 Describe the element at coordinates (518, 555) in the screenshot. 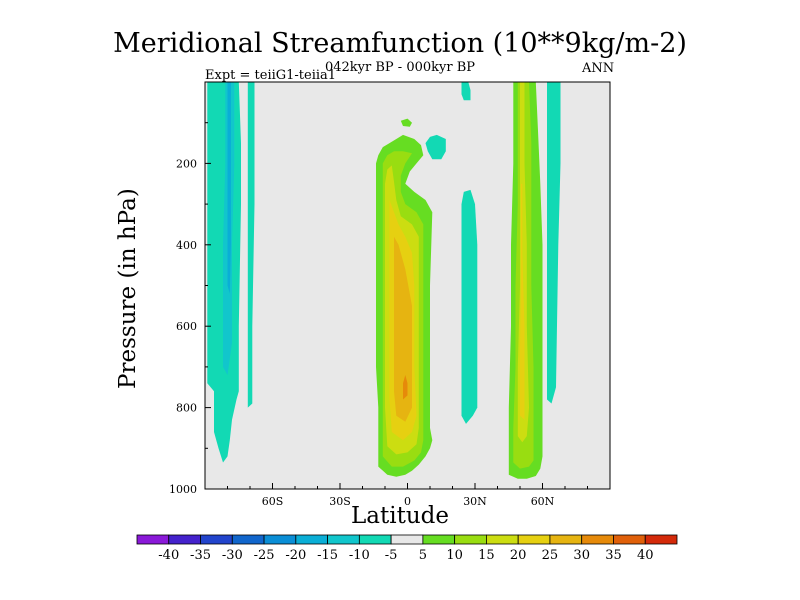

I see `colorbar-label: 20` at that location.